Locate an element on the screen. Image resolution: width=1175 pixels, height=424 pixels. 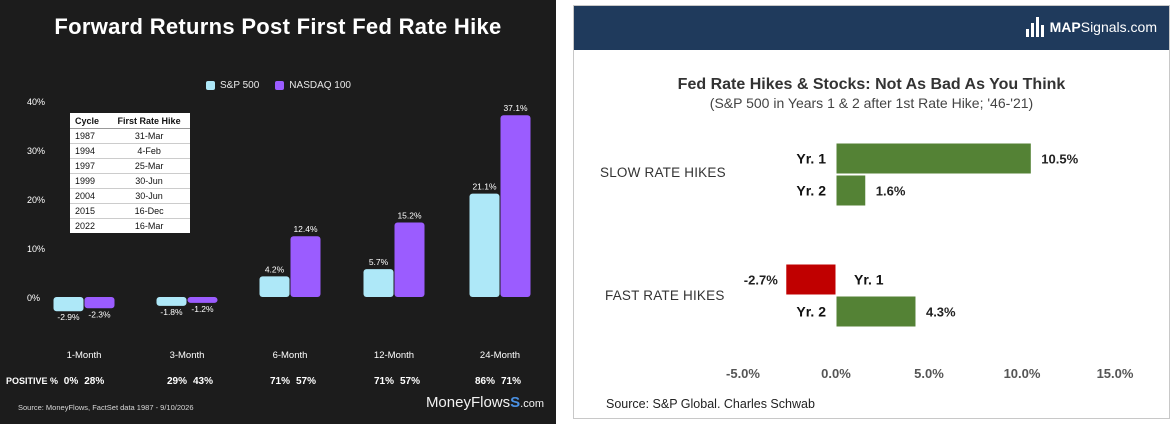
table-cell-cycle: 1987 is located at coordinates (89, 136).